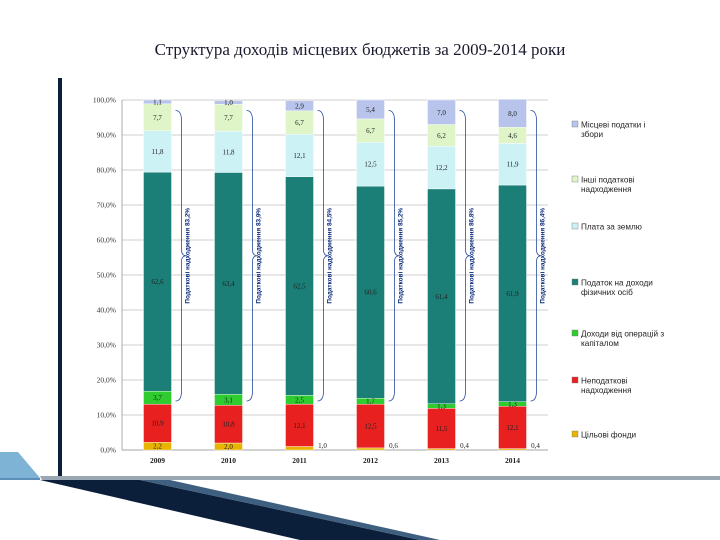  What do you see at coordinates (472, 256) in the screenshot?
I see `tax-revenue-annotation: Податкові надходження 86,8%` at bounding box center [472, 256].